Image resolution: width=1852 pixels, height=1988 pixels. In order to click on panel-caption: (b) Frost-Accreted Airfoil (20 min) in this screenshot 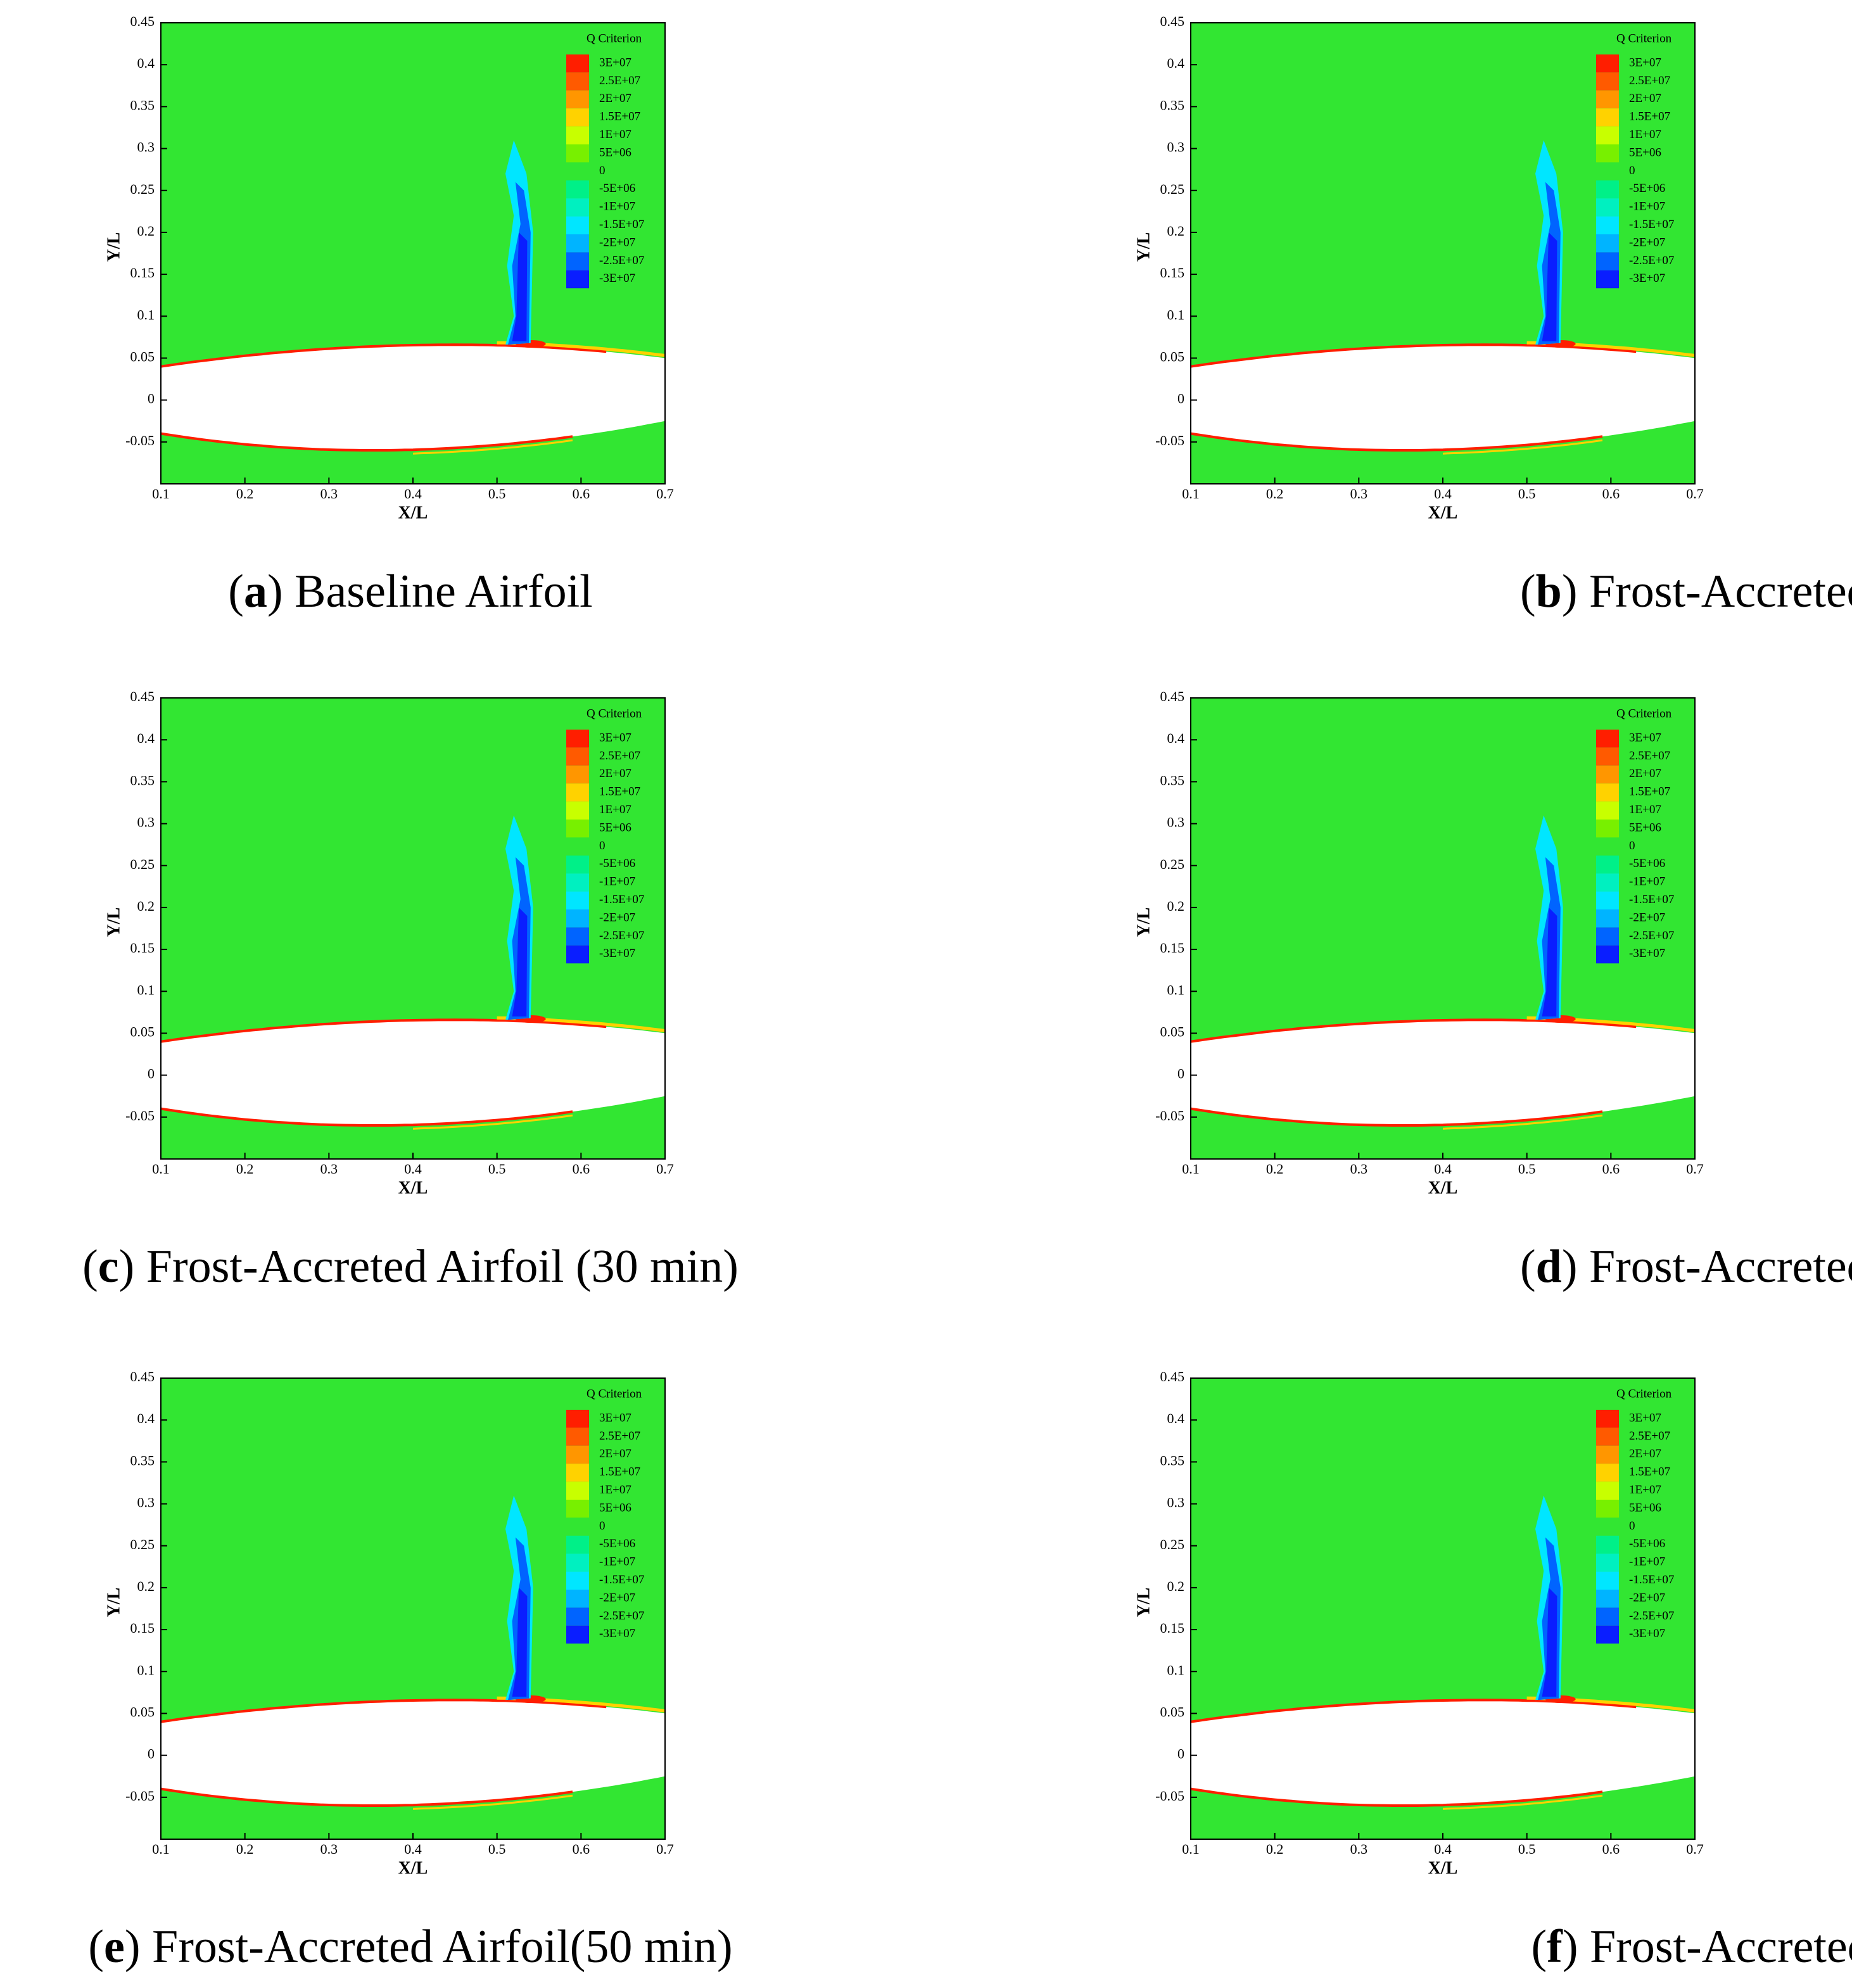, I will do `click(1686, 592)`.